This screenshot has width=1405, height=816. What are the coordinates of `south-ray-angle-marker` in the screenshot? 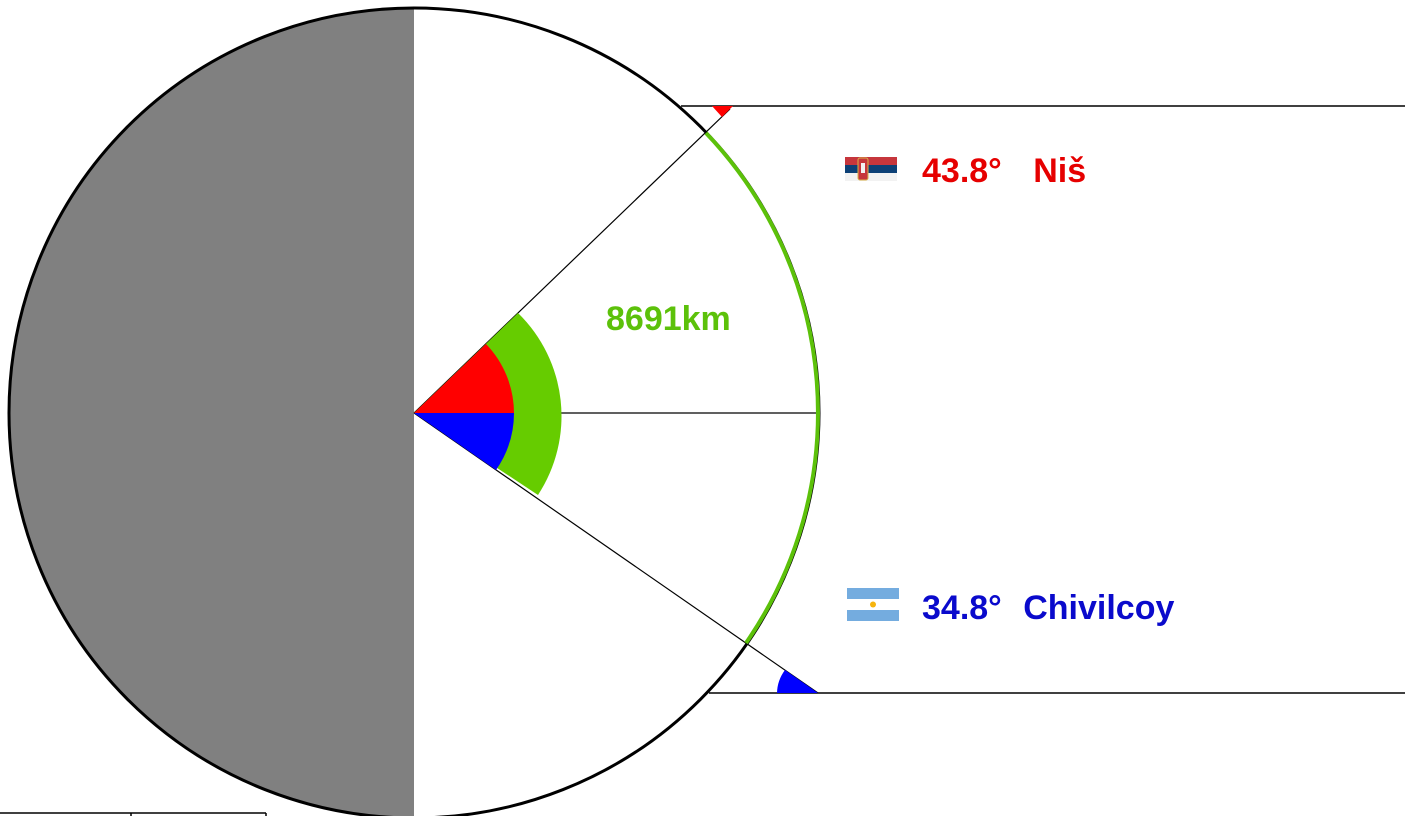 It's located at (797, 681).